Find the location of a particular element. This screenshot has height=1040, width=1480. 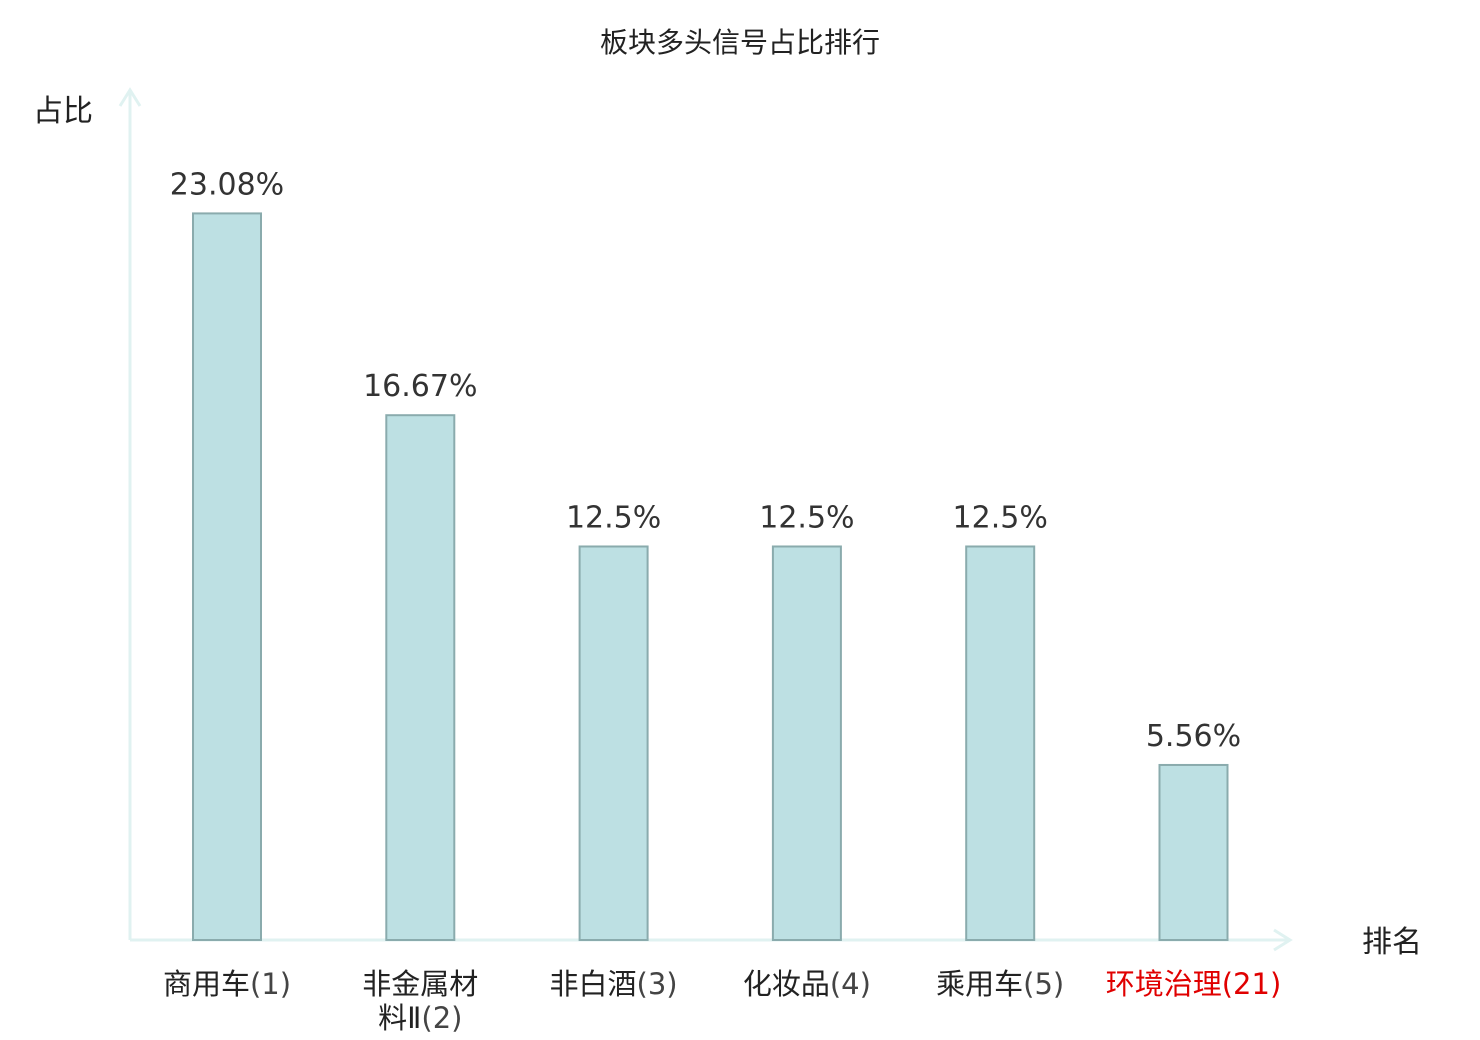

category-label-3: 非白酒(3) is located at coordinates (614, 984).